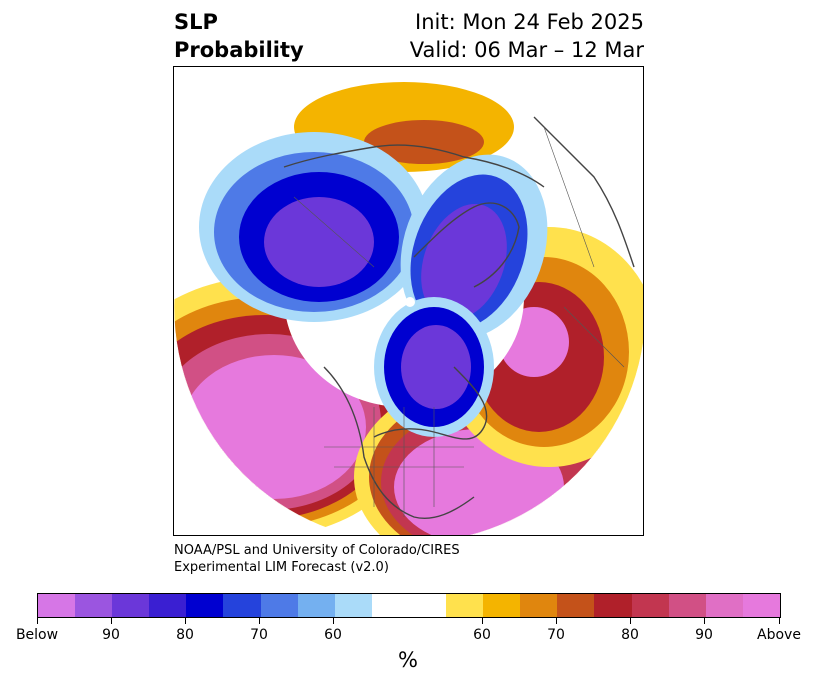 This screenshot has height=686, width=819. I want to click on colorbar, so click(409, 605).